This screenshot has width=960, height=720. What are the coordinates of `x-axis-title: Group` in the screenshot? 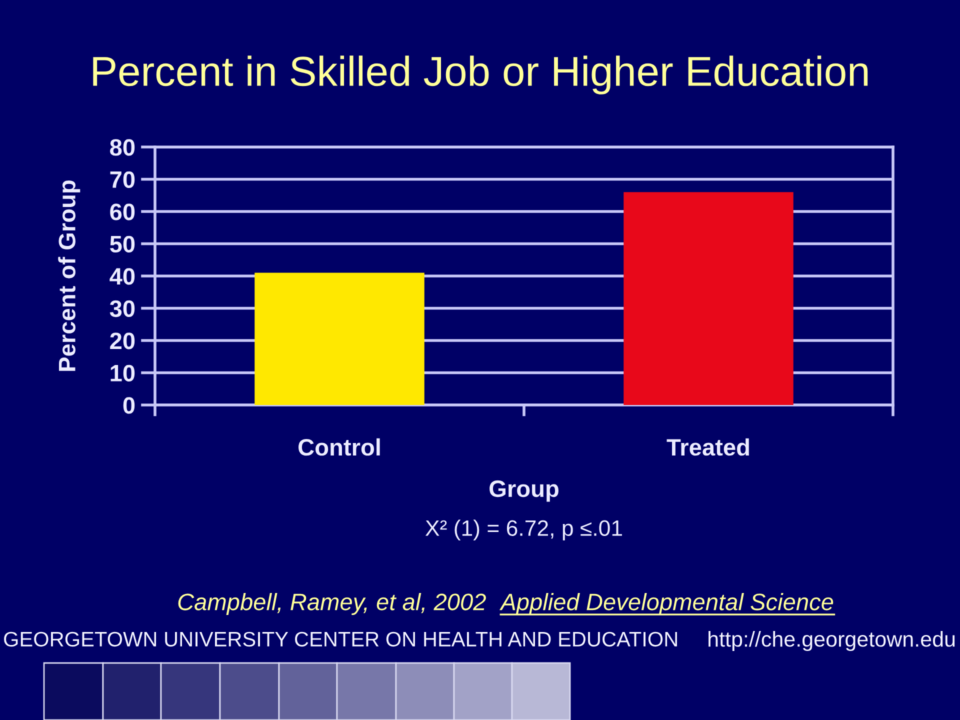 It's located at (524, 491).